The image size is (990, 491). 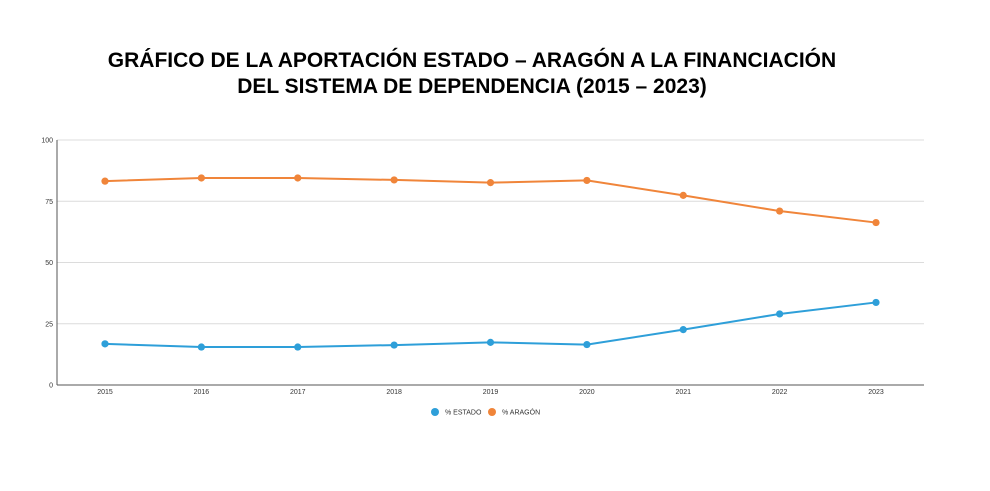 I want to click on y-tick-label-75: 75, so click(x=49, y=202).